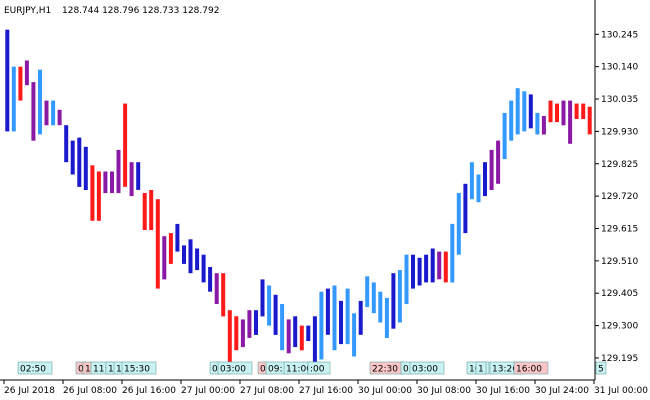 This screenshot has width=650, height=400. Describe the element at coordinates (619, 294) in the screenshot. I see `y-tick-label: 129.405` at that location.